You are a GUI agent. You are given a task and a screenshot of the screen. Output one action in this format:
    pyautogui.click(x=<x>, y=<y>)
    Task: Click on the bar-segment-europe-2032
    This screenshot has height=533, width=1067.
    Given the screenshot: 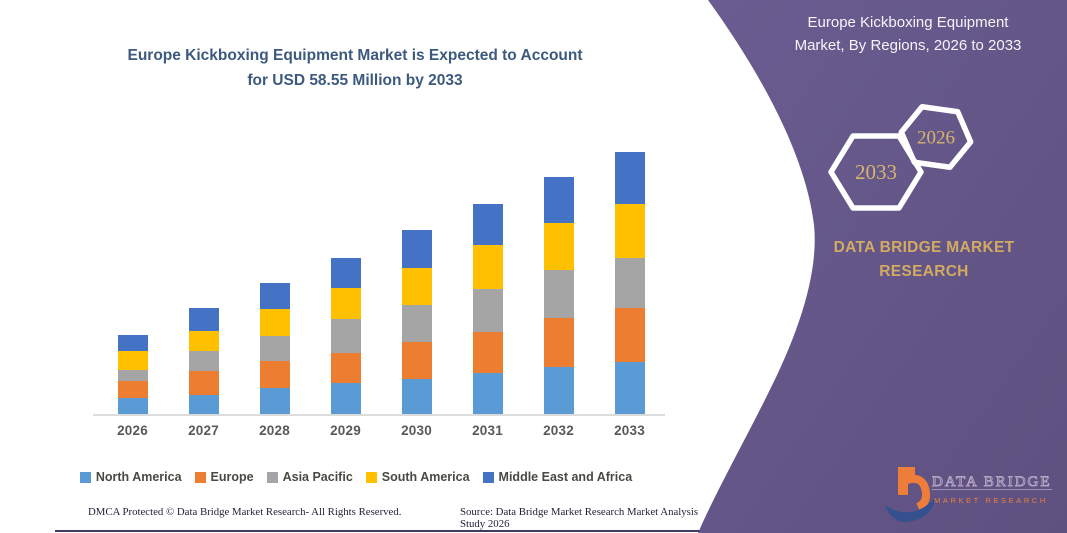 What is the action you would take?
    pyautogui.click(x=558, y=342)
    